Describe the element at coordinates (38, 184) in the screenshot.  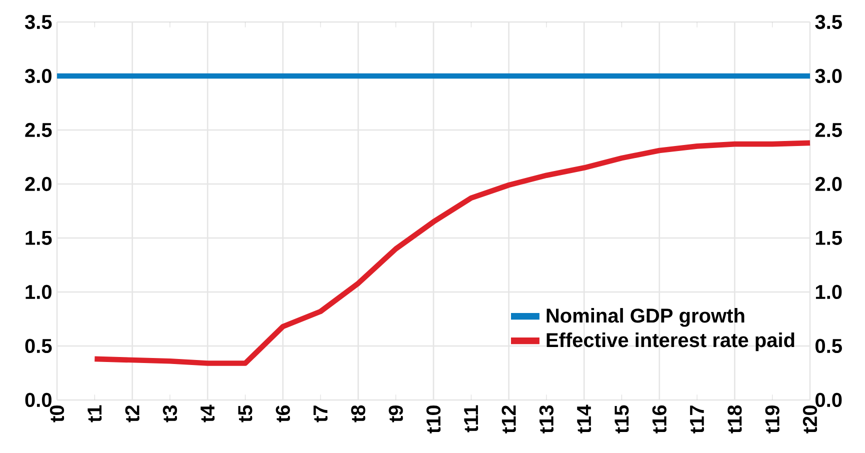
I see `y-tick-label: 2.0` at that location.